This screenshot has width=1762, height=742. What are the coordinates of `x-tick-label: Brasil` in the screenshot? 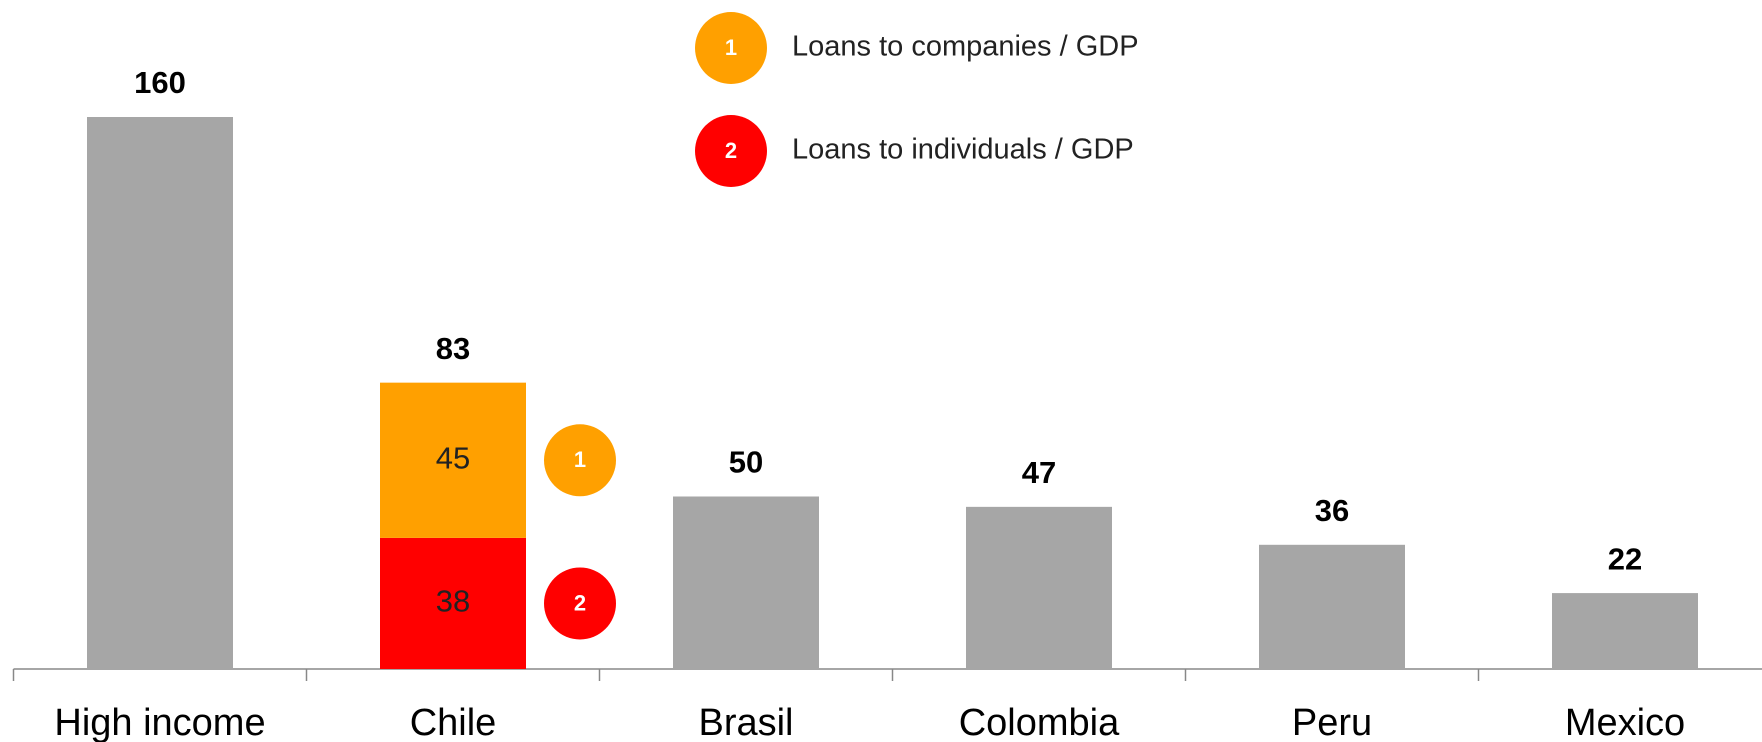 It's located at (745, 722).